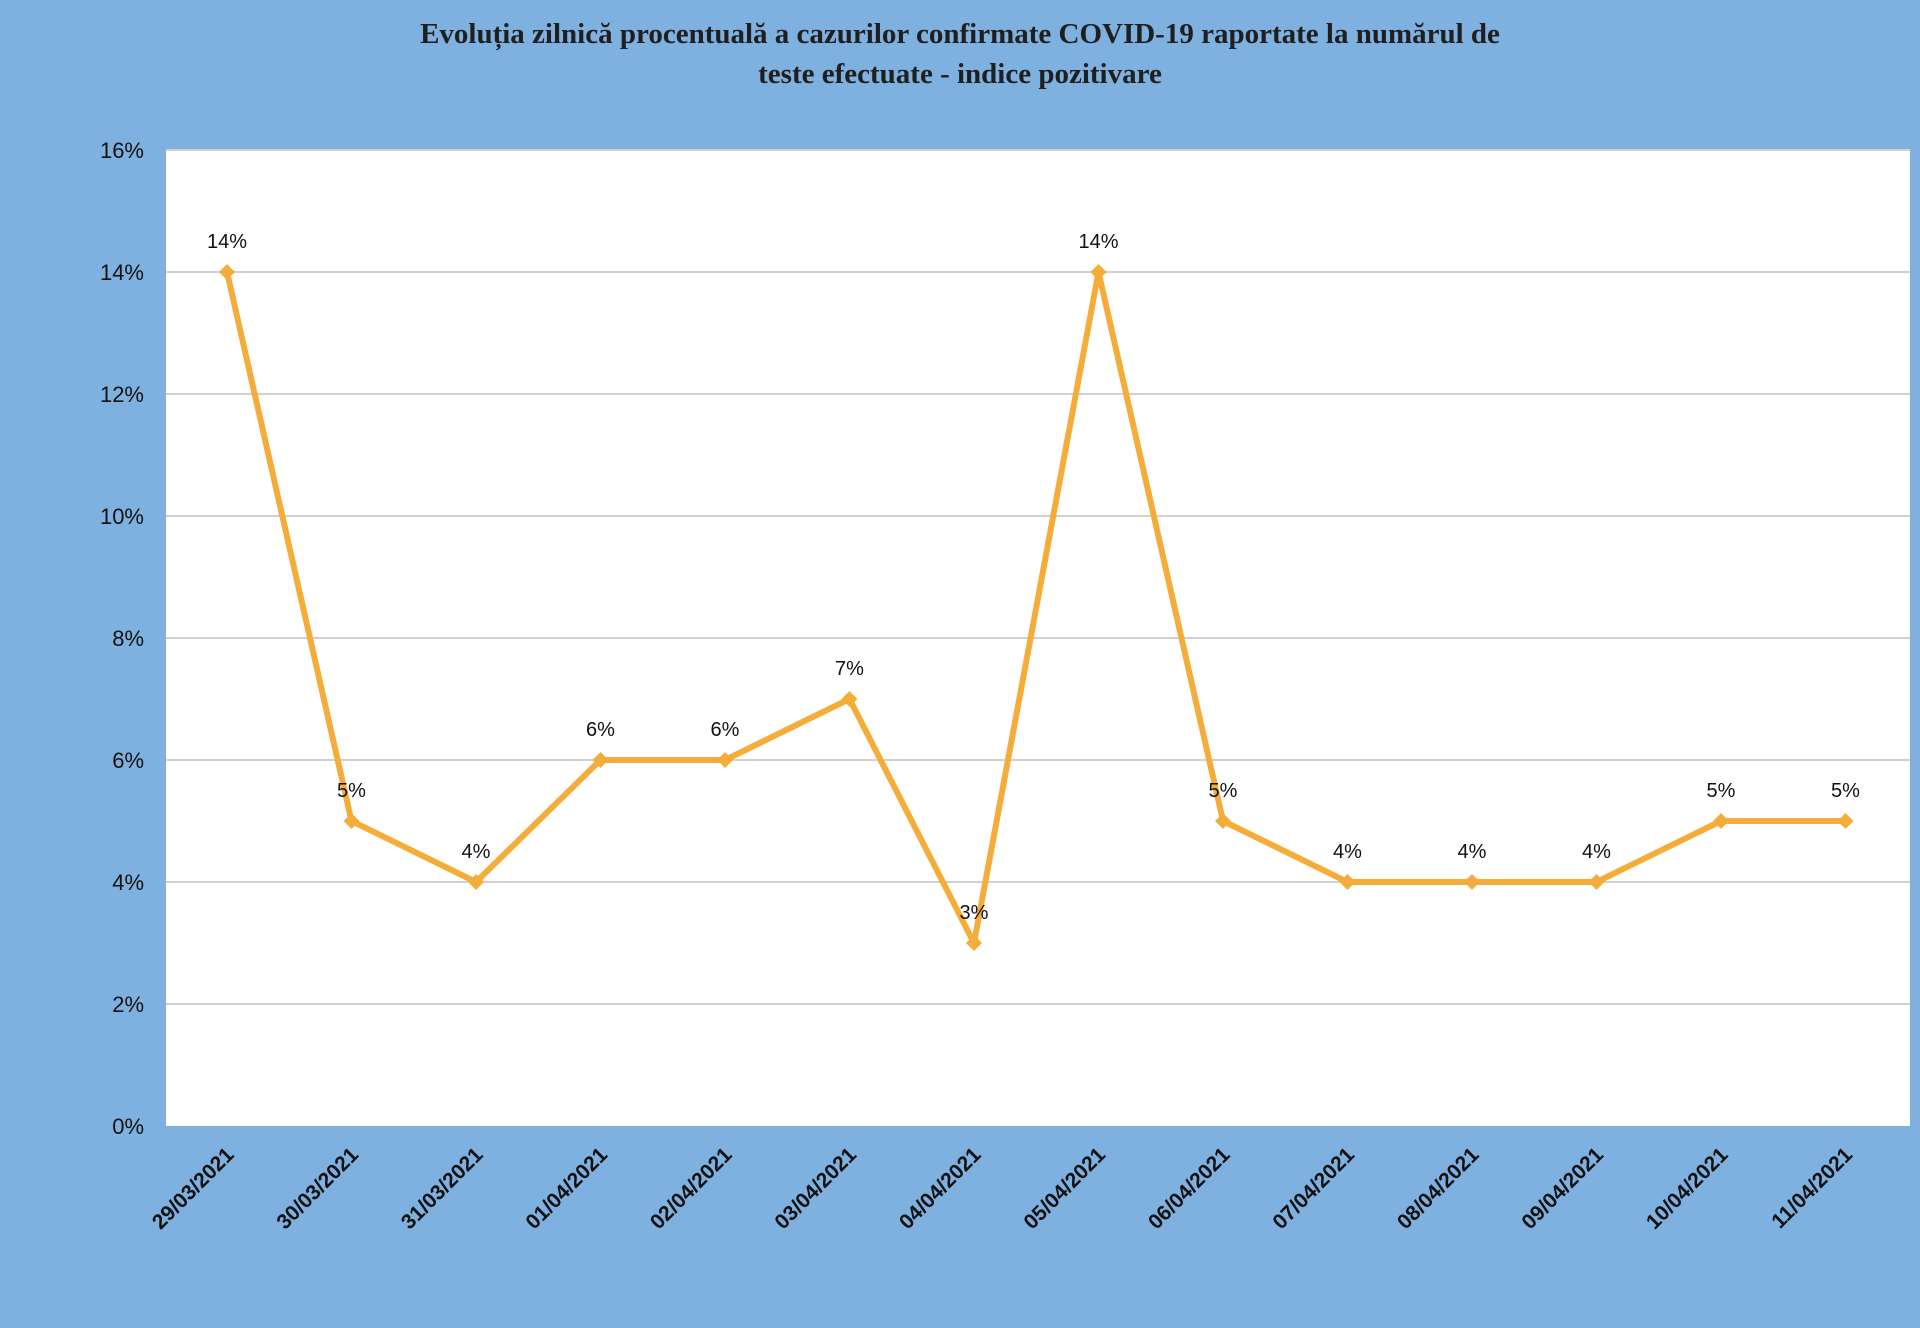 The width and height of the screenshot is (1920, 1328). Describe the element at coordinates (122, 150) in the screenshot. I see `y-tick-label: 16%` at that location.